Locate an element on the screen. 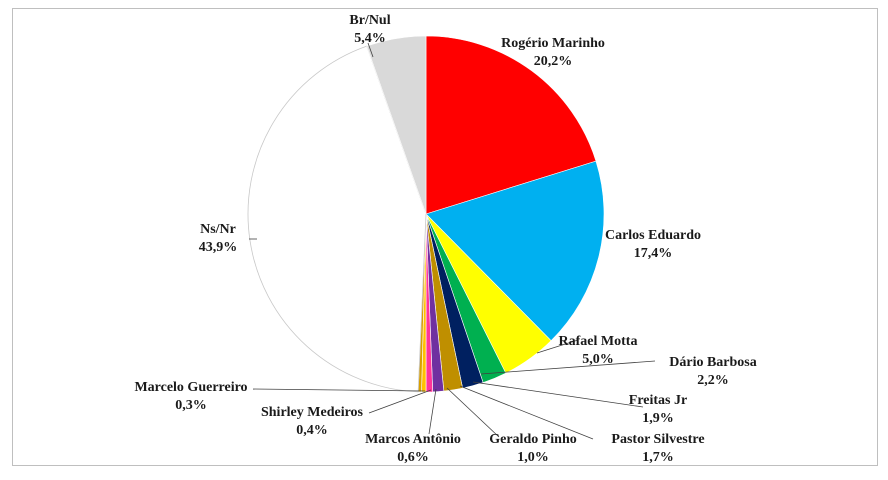  slice-value-carlos-eduardo: 17,4% is located at coordinates (653, 253).